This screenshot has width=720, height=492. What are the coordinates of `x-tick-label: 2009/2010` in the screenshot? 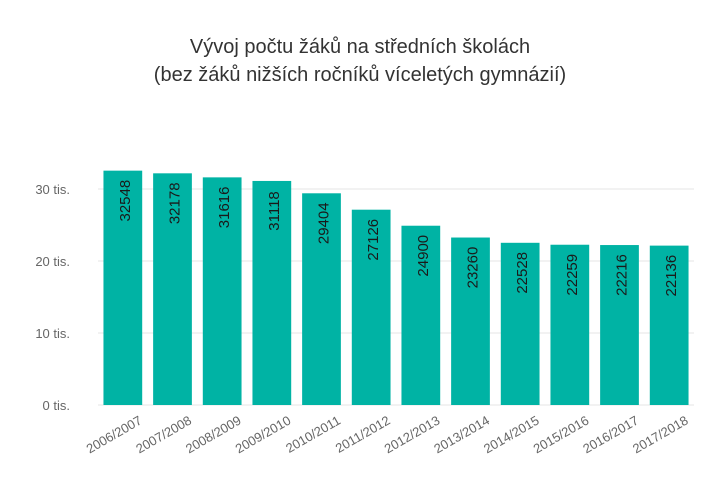 It's located at (263, 435).